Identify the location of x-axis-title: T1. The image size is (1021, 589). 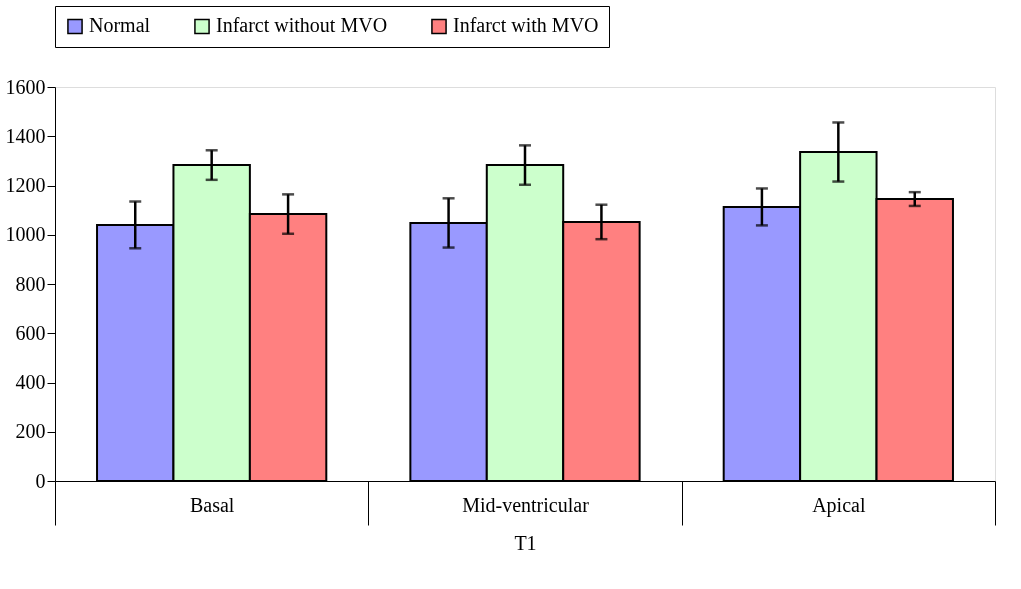
(525, 543).